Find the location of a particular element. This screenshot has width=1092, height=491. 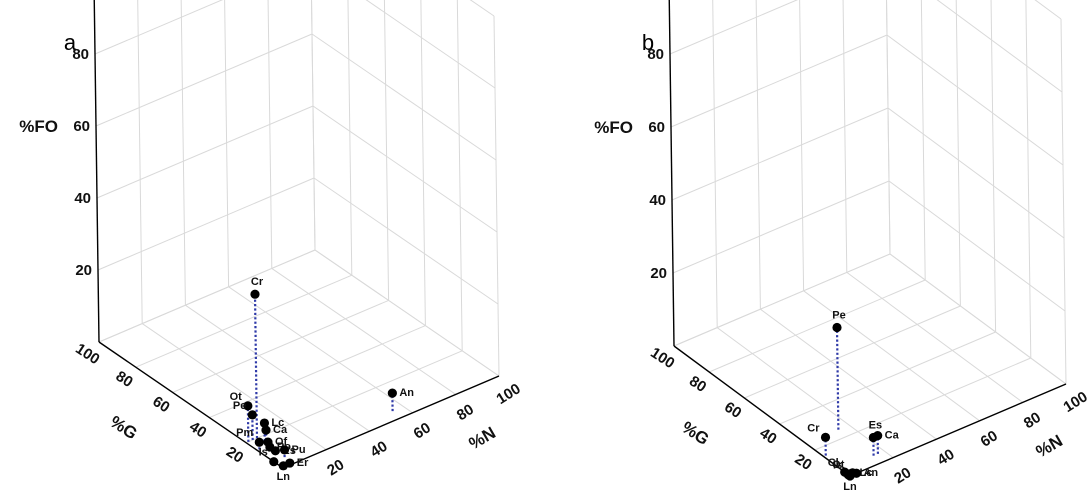

panel-letter: a is located at coordinates (70, 42).